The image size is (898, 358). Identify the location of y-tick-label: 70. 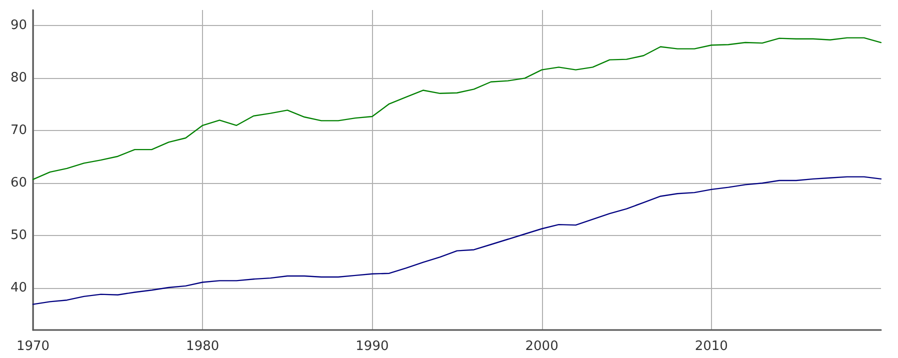
(18, 130).